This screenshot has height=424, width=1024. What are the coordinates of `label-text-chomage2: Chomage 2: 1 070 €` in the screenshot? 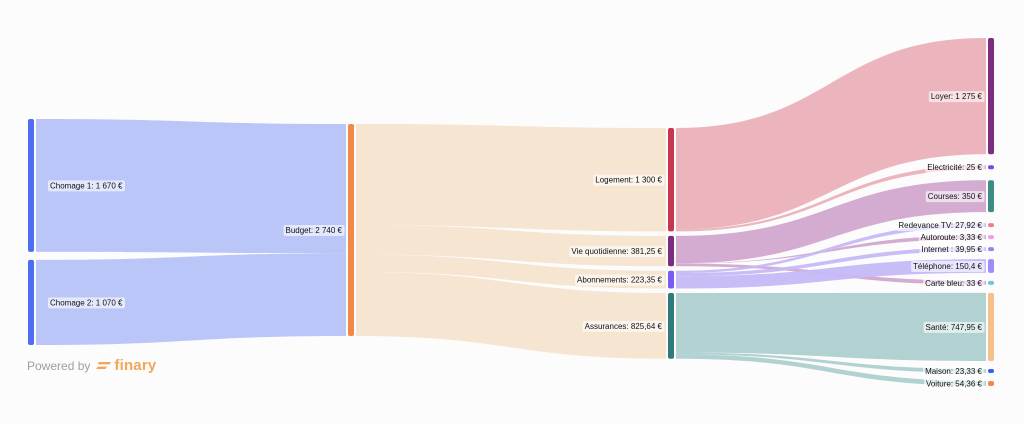 It's located at (86, 302).